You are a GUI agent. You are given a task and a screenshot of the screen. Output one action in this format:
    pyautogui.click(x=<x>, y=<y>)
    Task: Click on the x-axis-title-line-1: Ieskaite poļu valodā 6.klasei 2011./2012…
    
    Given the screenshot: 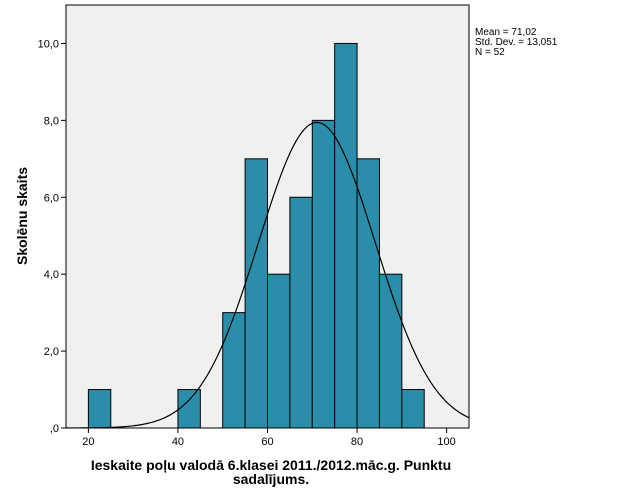 What is the action you would take?
    pyautogui.click(x=271, y=465)
    